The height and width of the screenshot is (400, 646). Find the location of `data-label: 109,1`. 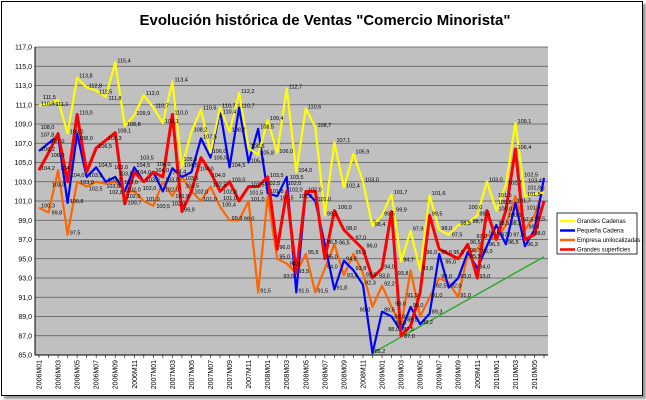

data-label: 109,1 is located at coordinates (525, 122).